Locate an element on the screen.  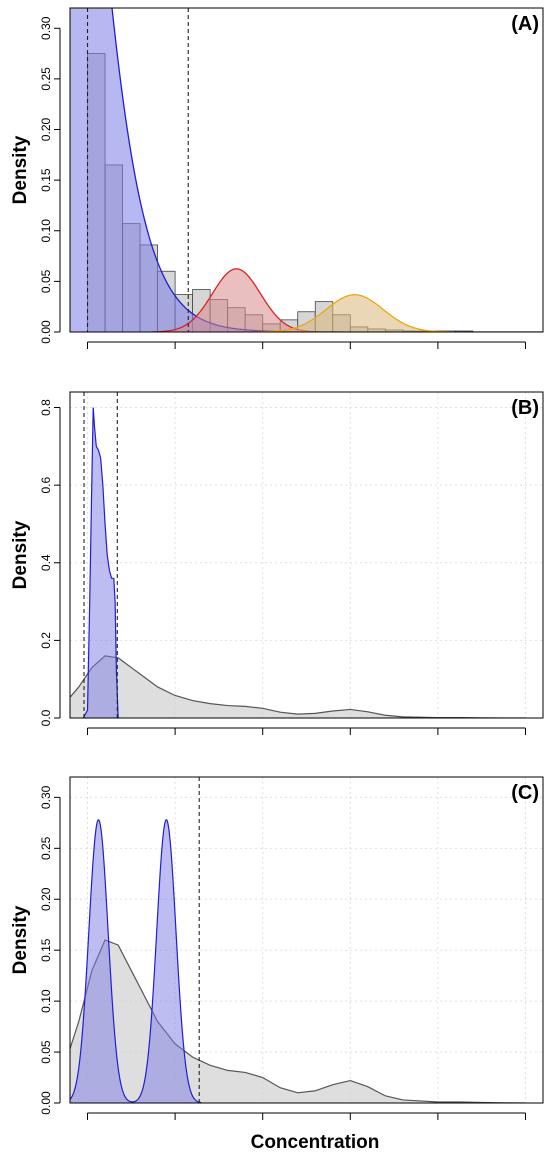
panel-label: (A) is located at coordinates (525, 24).